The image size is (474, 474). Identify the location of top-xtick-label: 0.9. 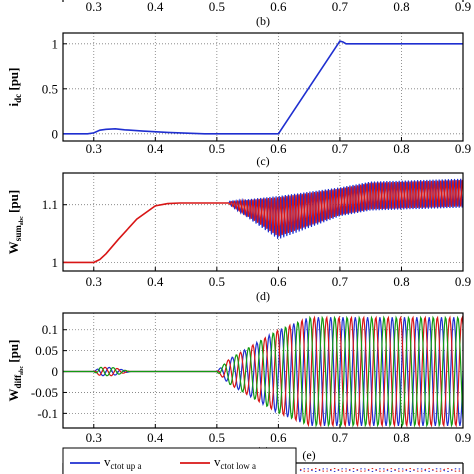
(463, 7).